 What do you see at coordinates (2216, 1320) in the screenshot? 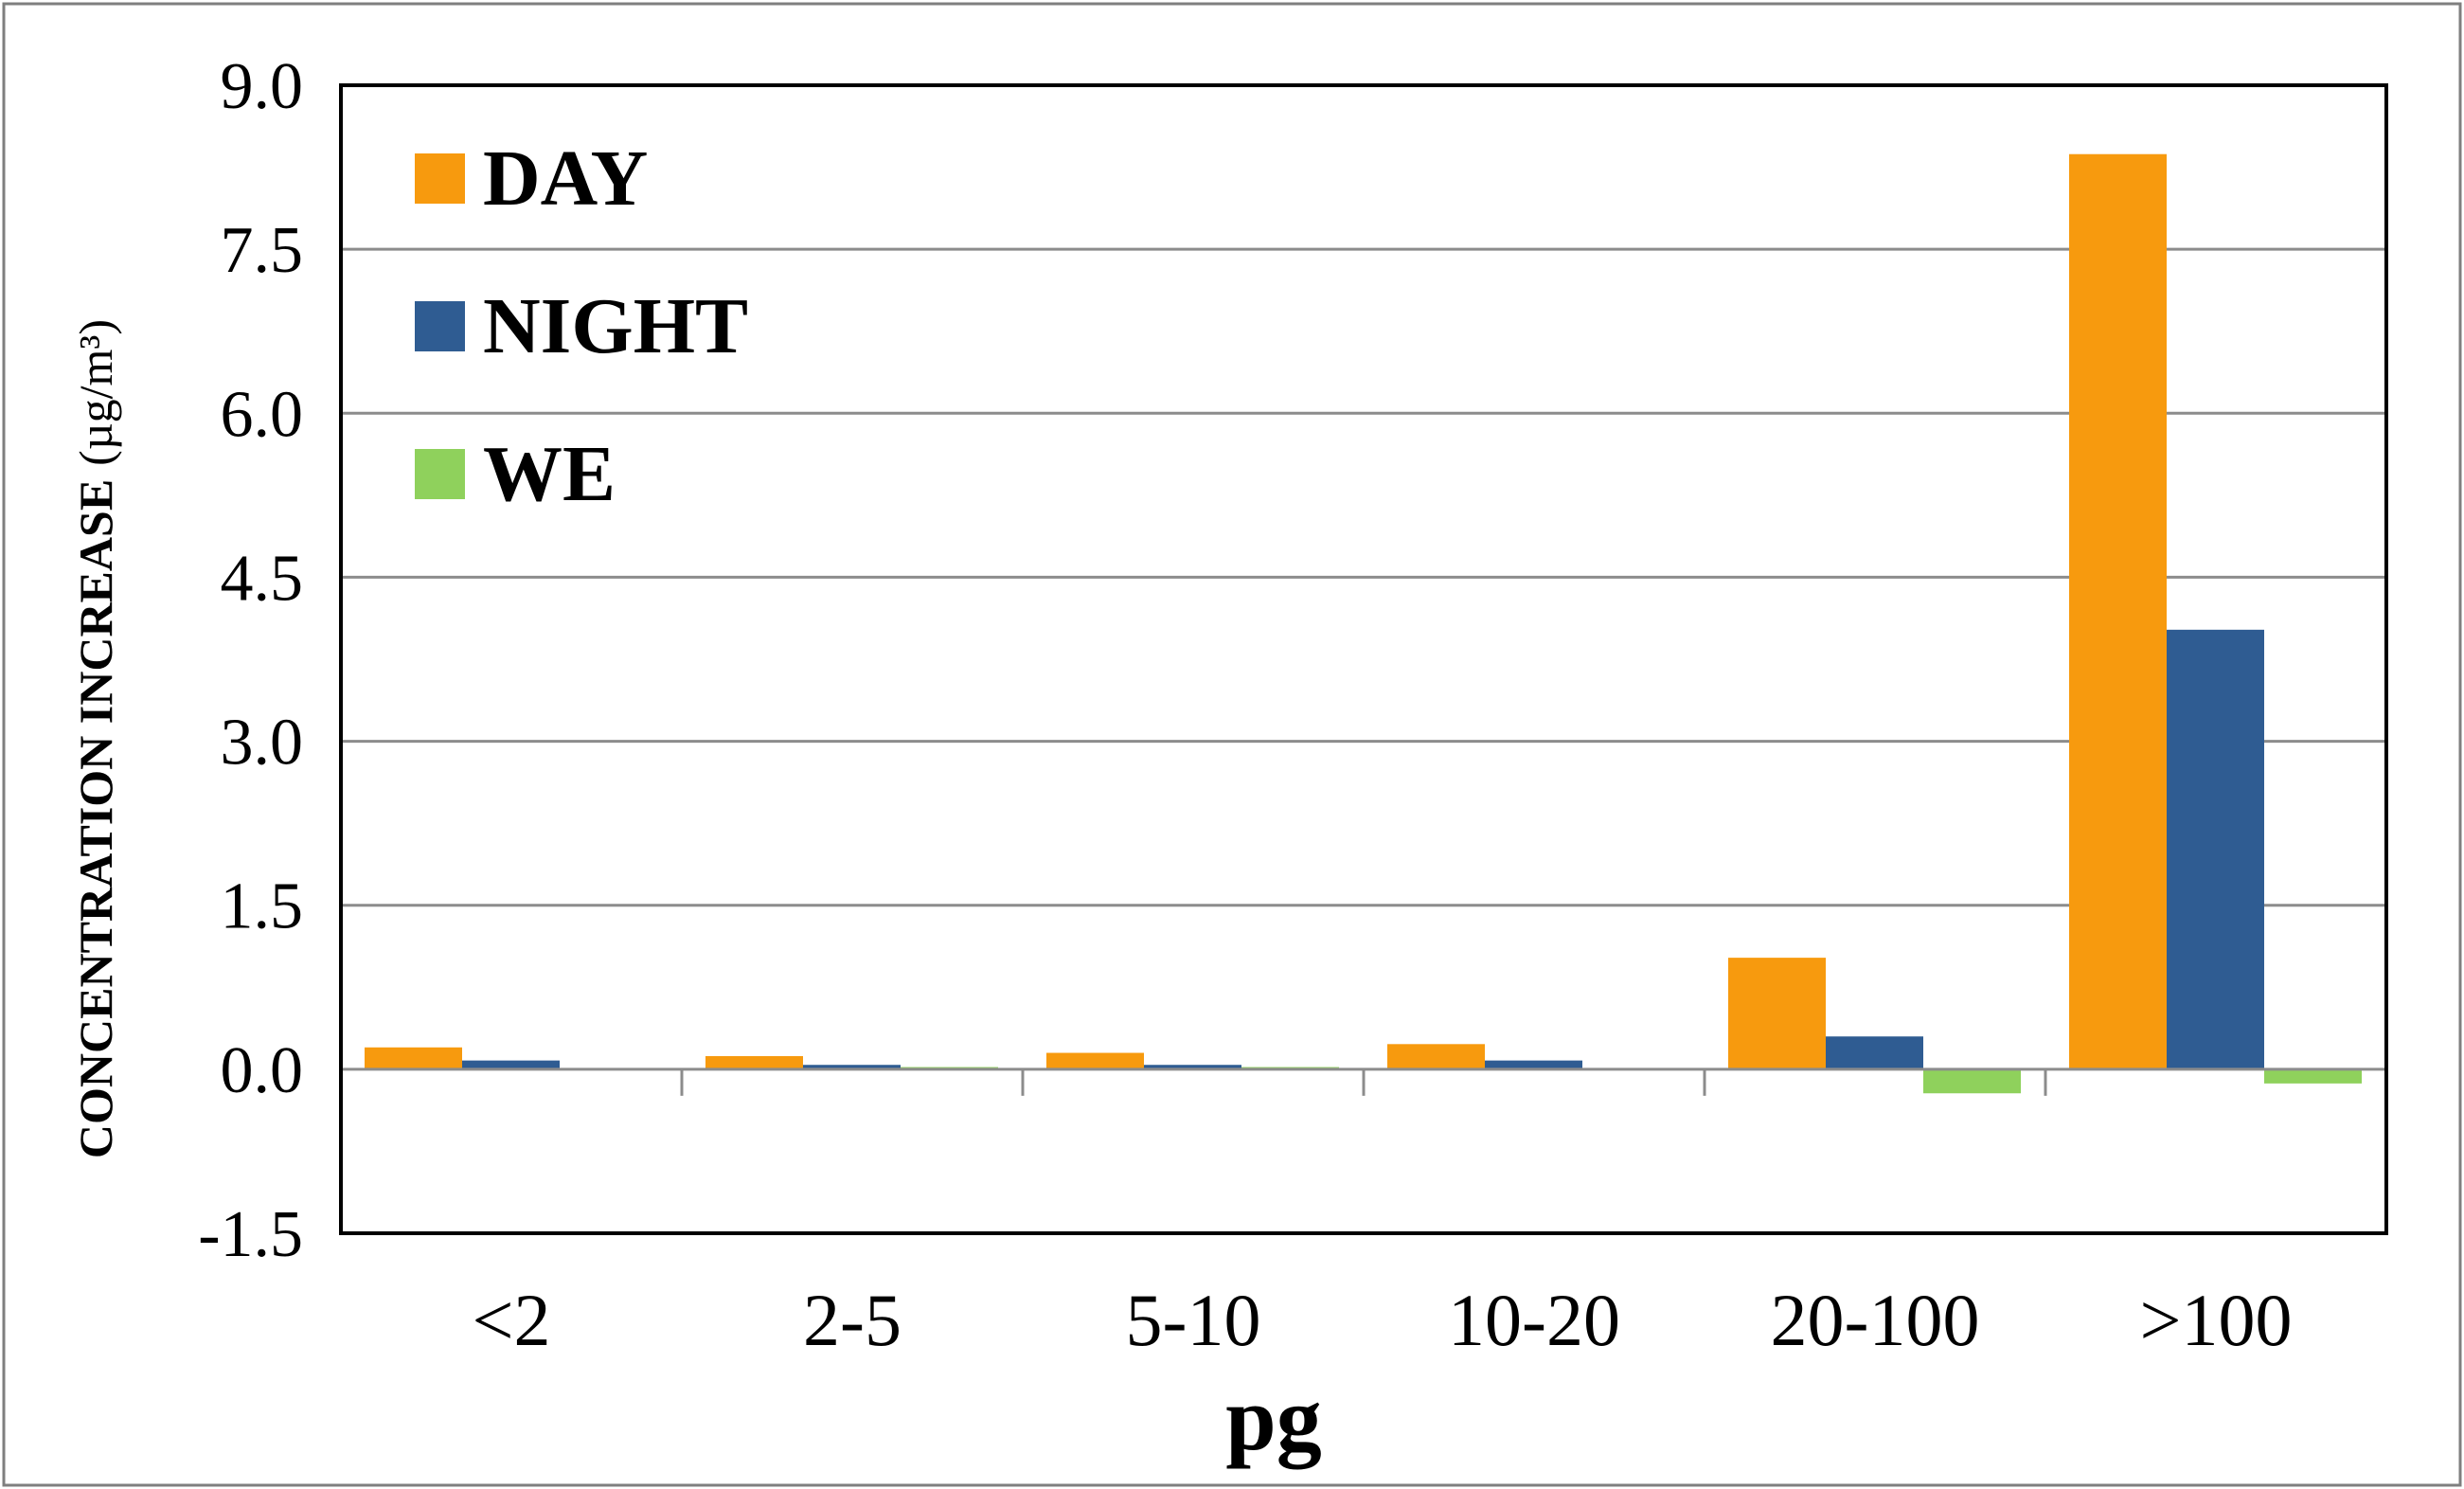
I see `x-category-label: >100` at bounding box center [2216, 1320].